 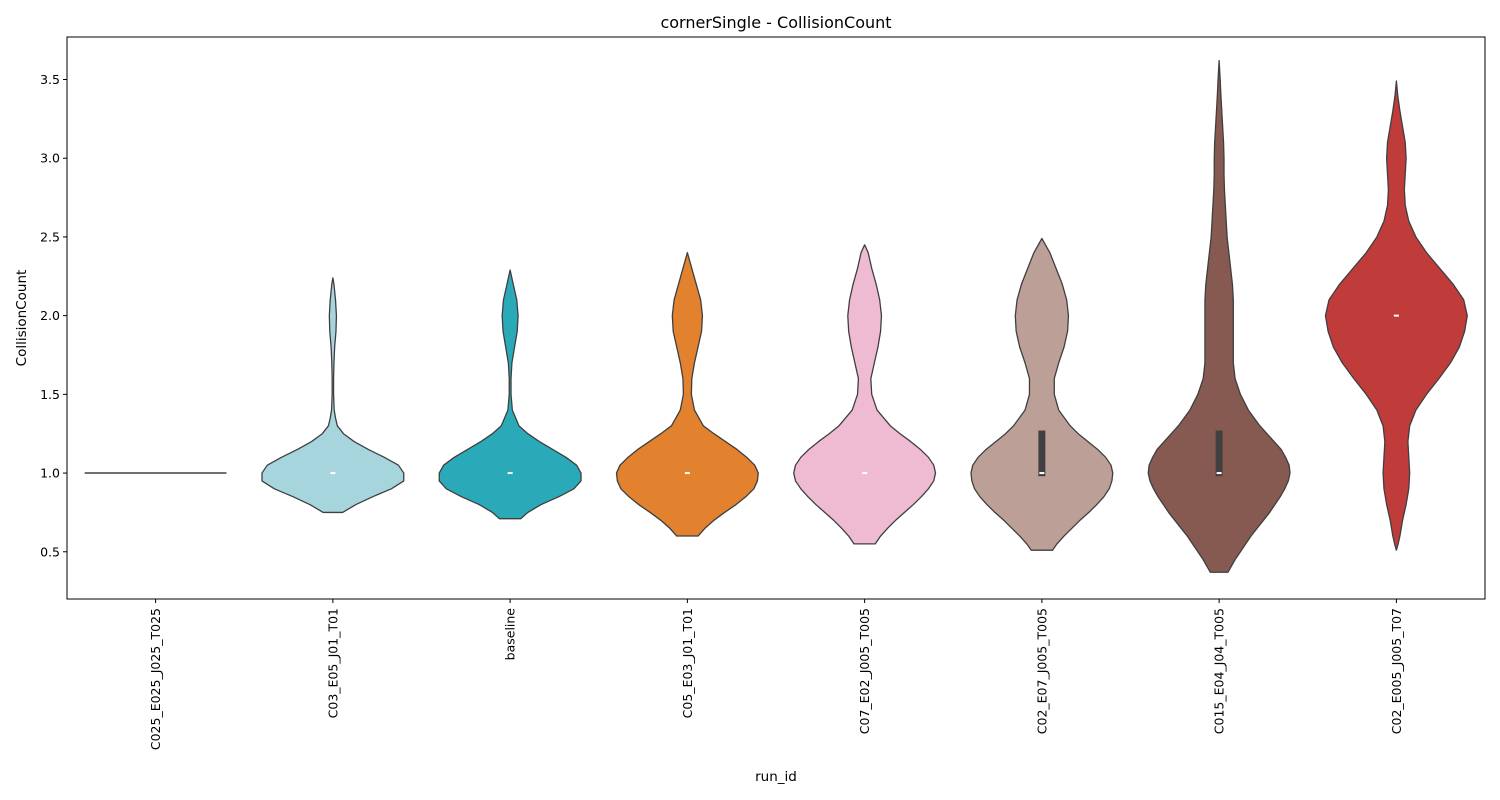 What do you see at coordinates (50, 236) in the screenshot?
I see `y-tick-label: 2.5` at bounding box center [50, 236].